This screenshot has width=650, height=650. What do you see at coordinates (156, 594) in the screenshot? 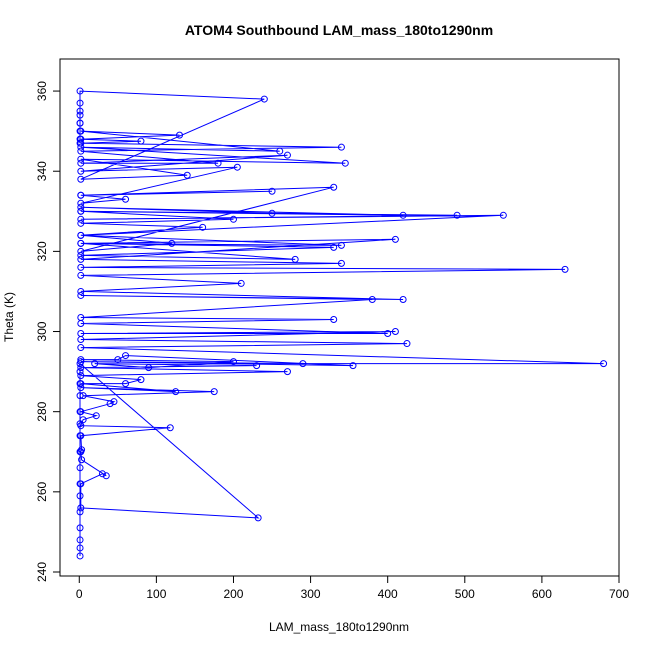
I see `x-tick-label: 100` at bounding box center [156, 594].